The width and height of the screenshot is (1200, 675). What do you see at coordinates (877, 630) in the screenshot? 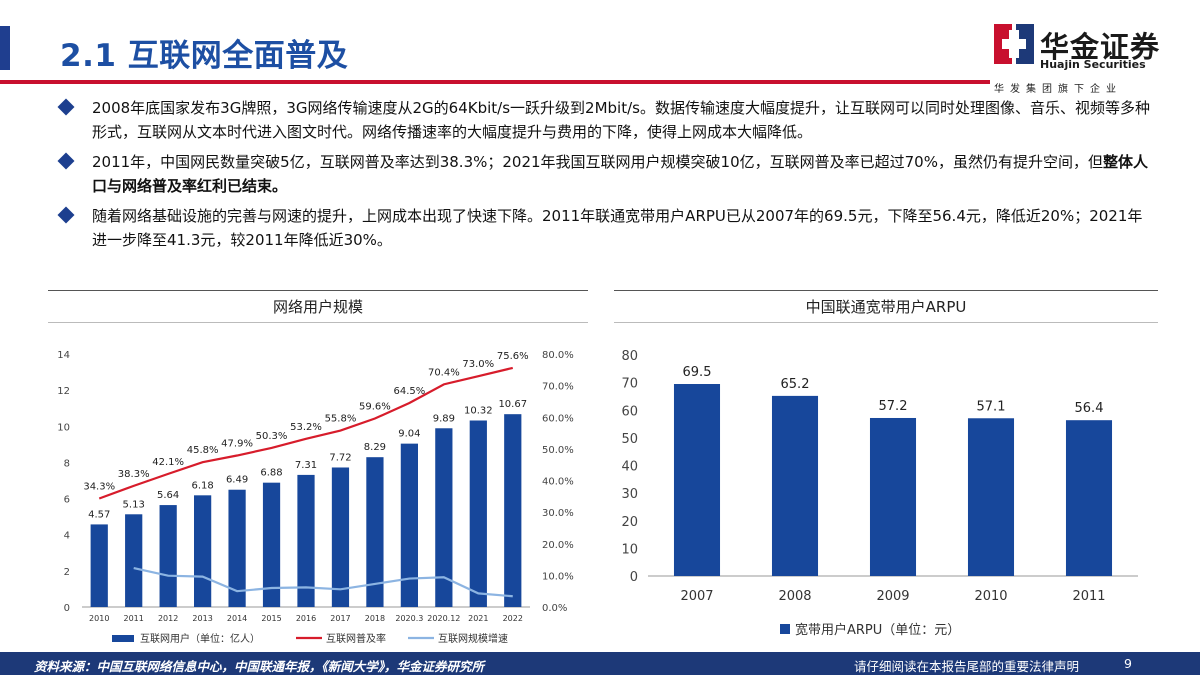
I see `chart2-legend-label: 宽带用户ARPU（单位：元）` at bounding box center [877, 630].